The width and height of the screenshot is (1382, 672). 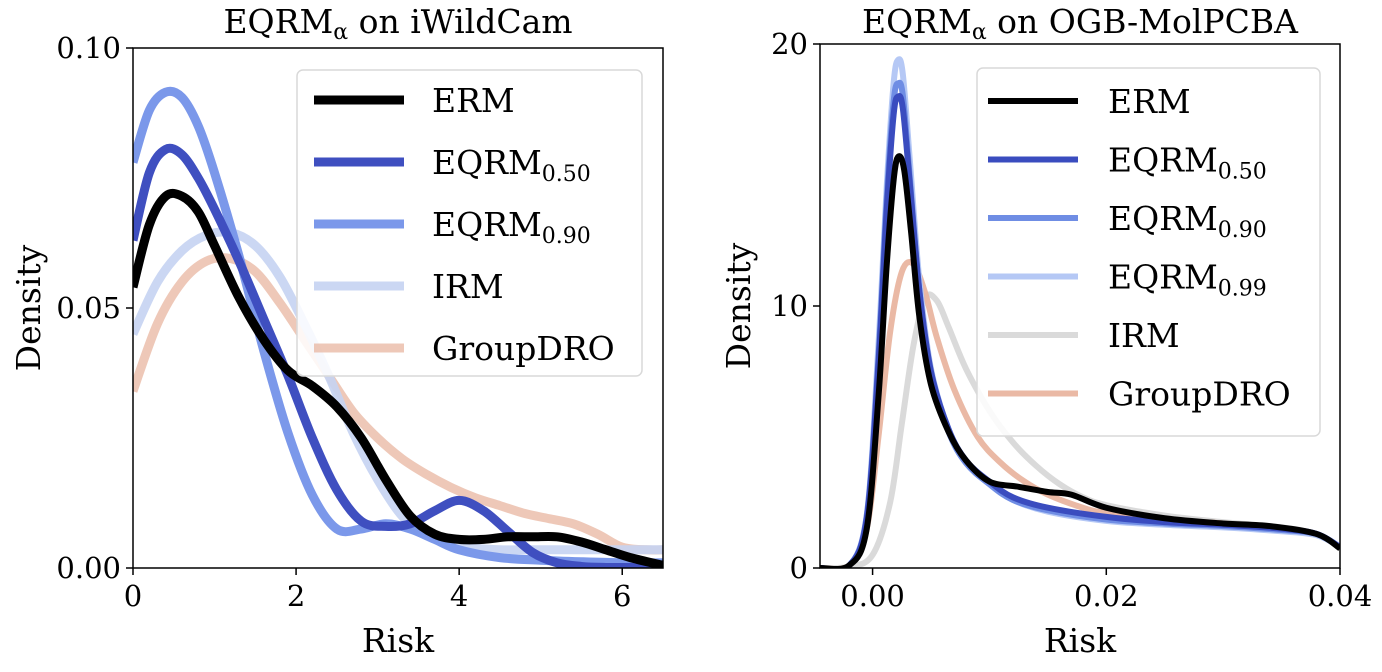 What do you see at coordinates (88, 568) in the screenshot?
I see `y-tick-label: 0.00` at bounding box center [88, 568].